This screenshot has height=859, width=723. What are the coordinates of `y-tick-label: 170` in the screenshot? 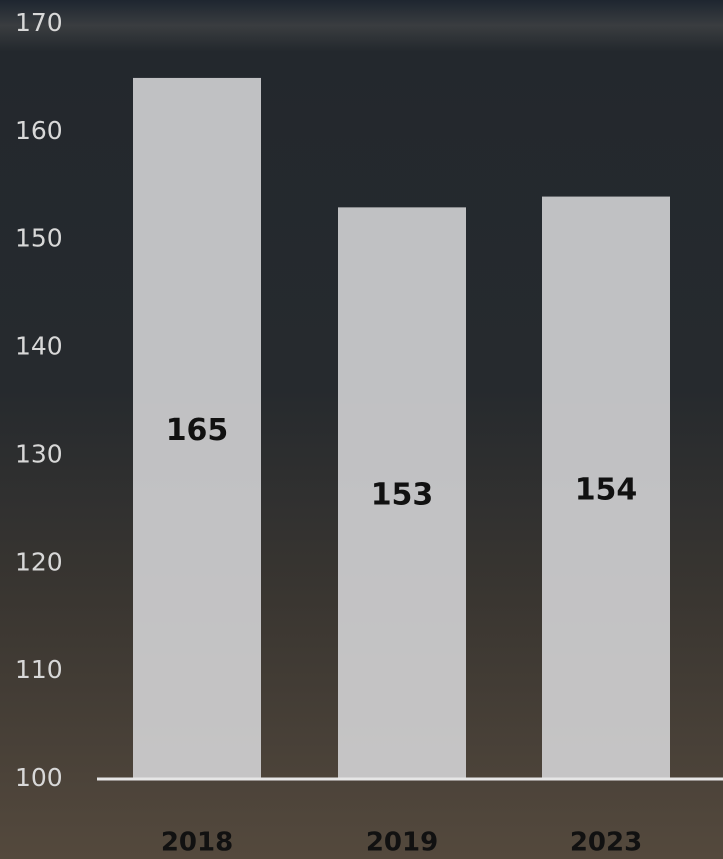 It's located at (39, 22).